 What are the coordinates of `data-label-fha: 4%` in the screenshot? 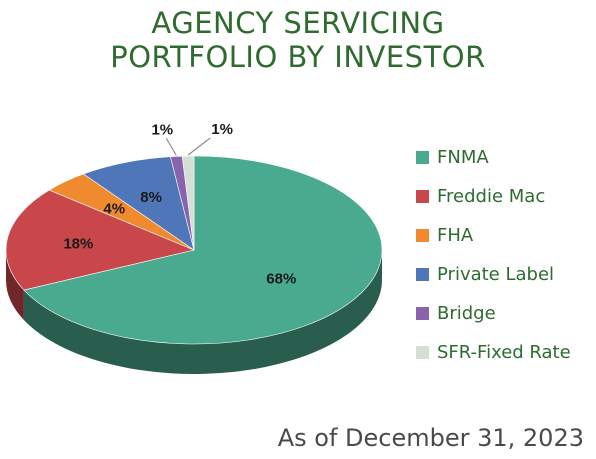 It's located at (114, 209).